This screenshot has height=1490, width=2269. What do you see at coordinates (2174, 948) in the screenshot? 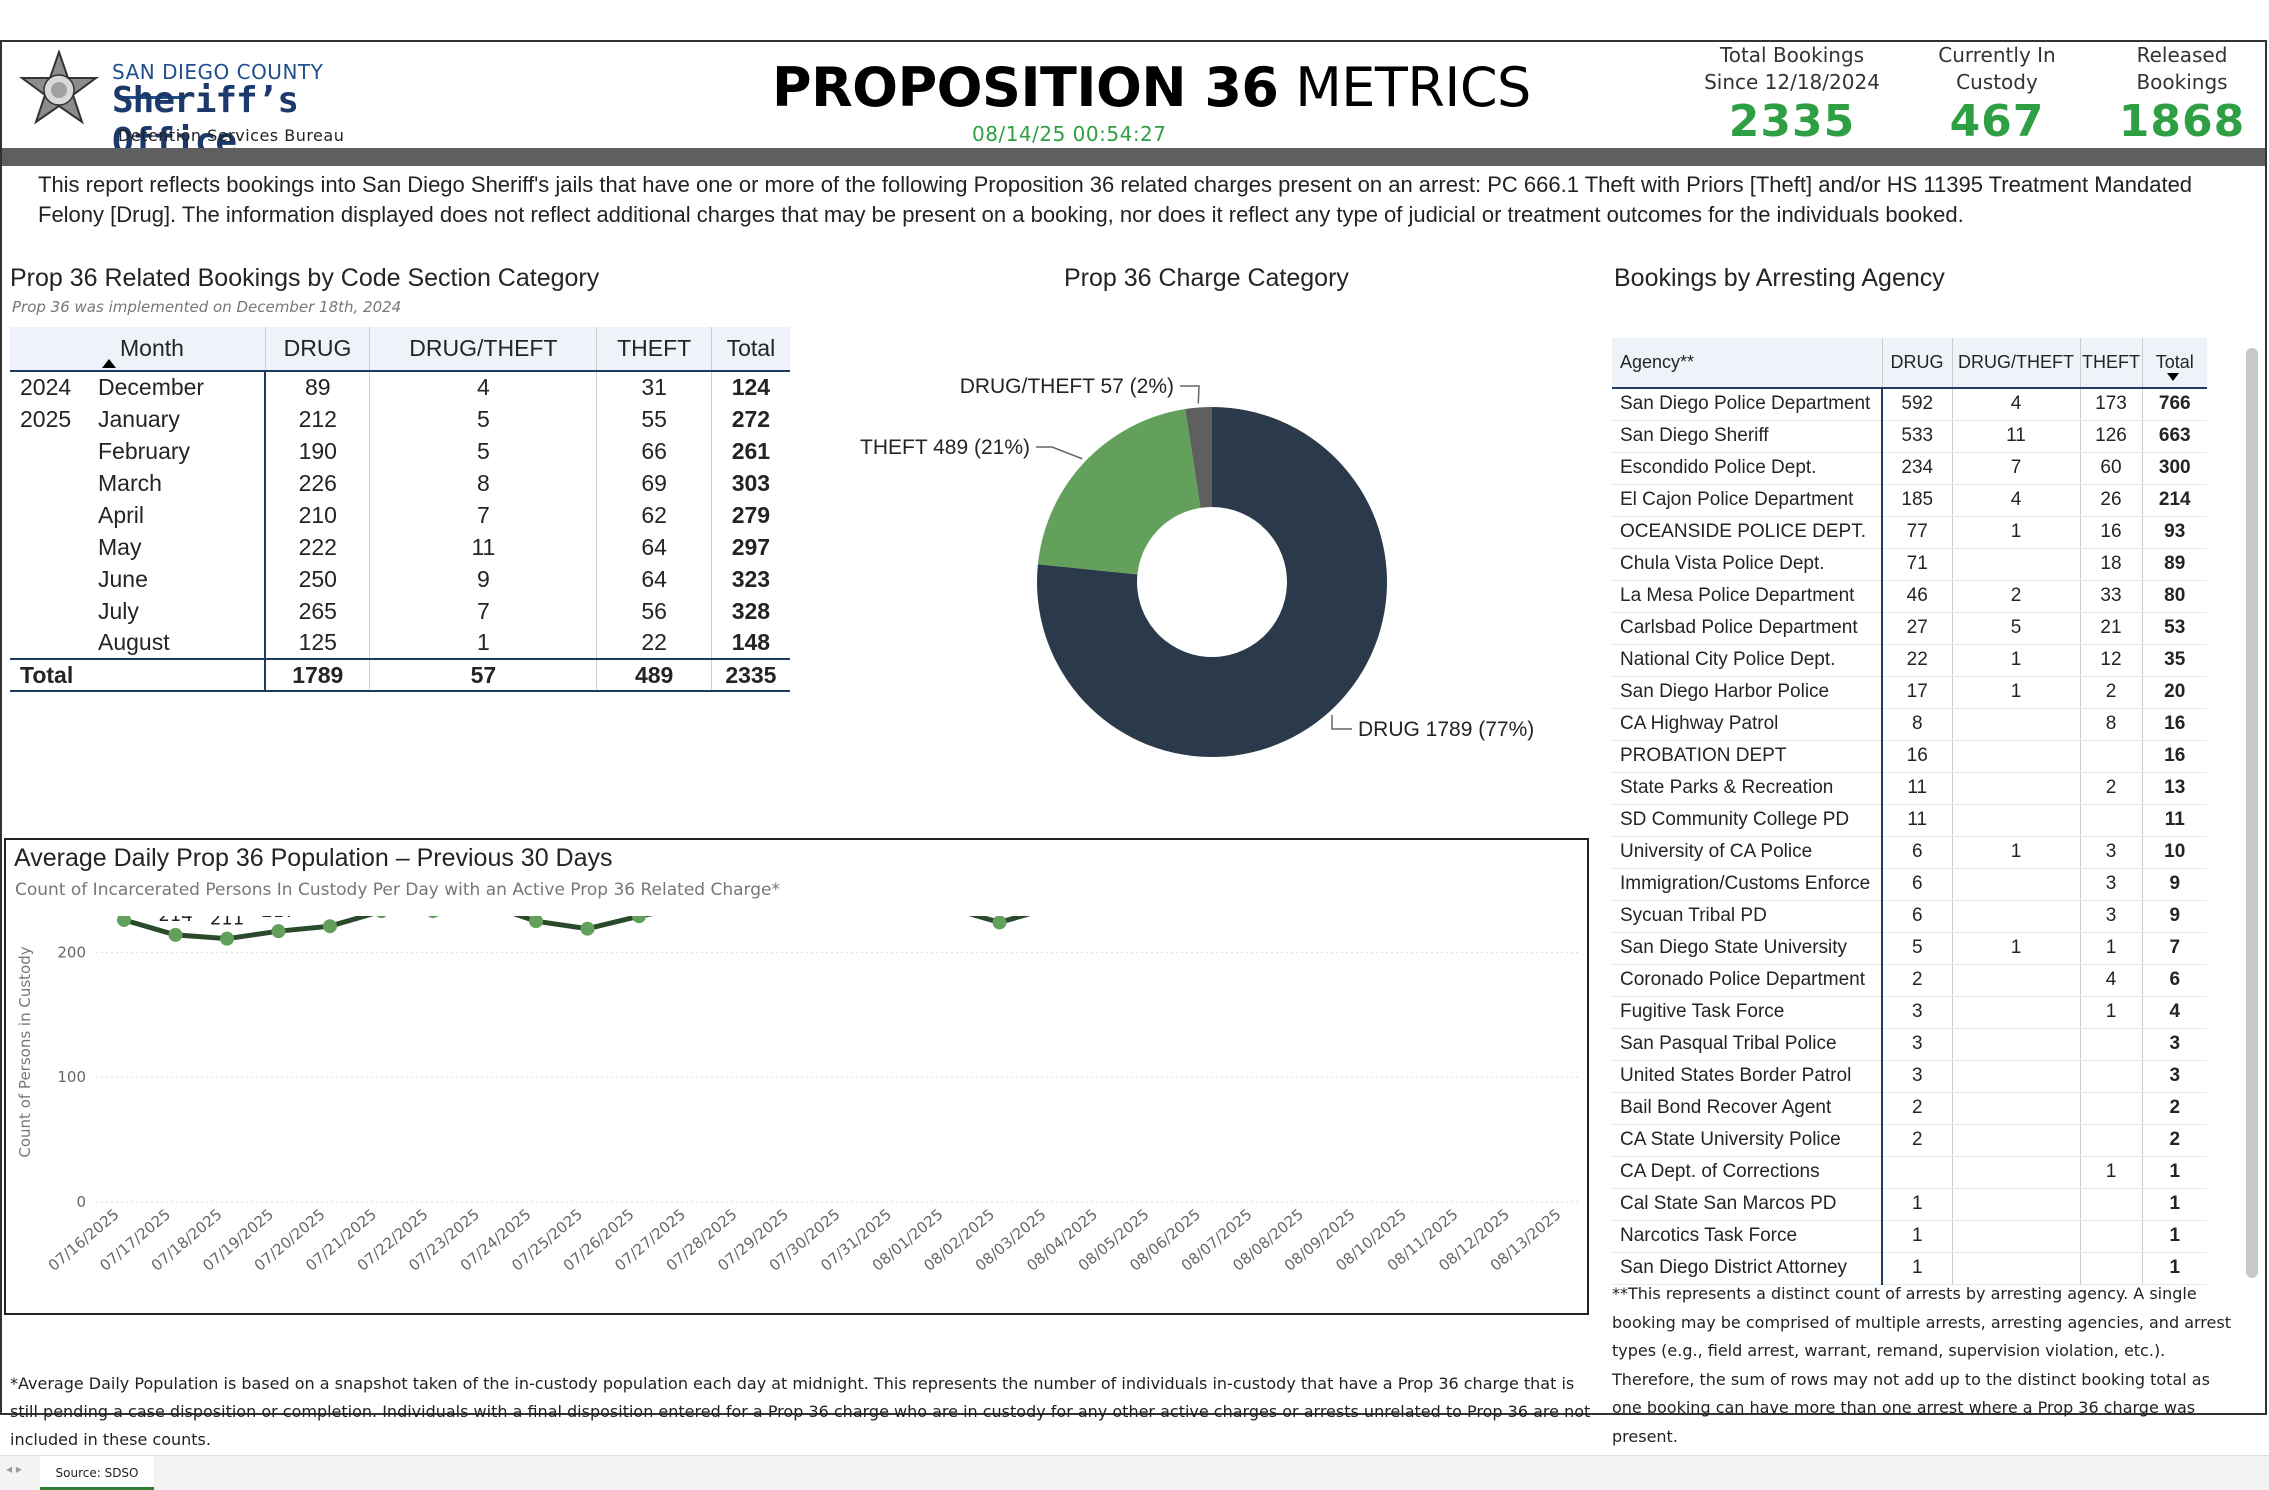
I see `total-cell: 7` at bounding box center [2174, 948].